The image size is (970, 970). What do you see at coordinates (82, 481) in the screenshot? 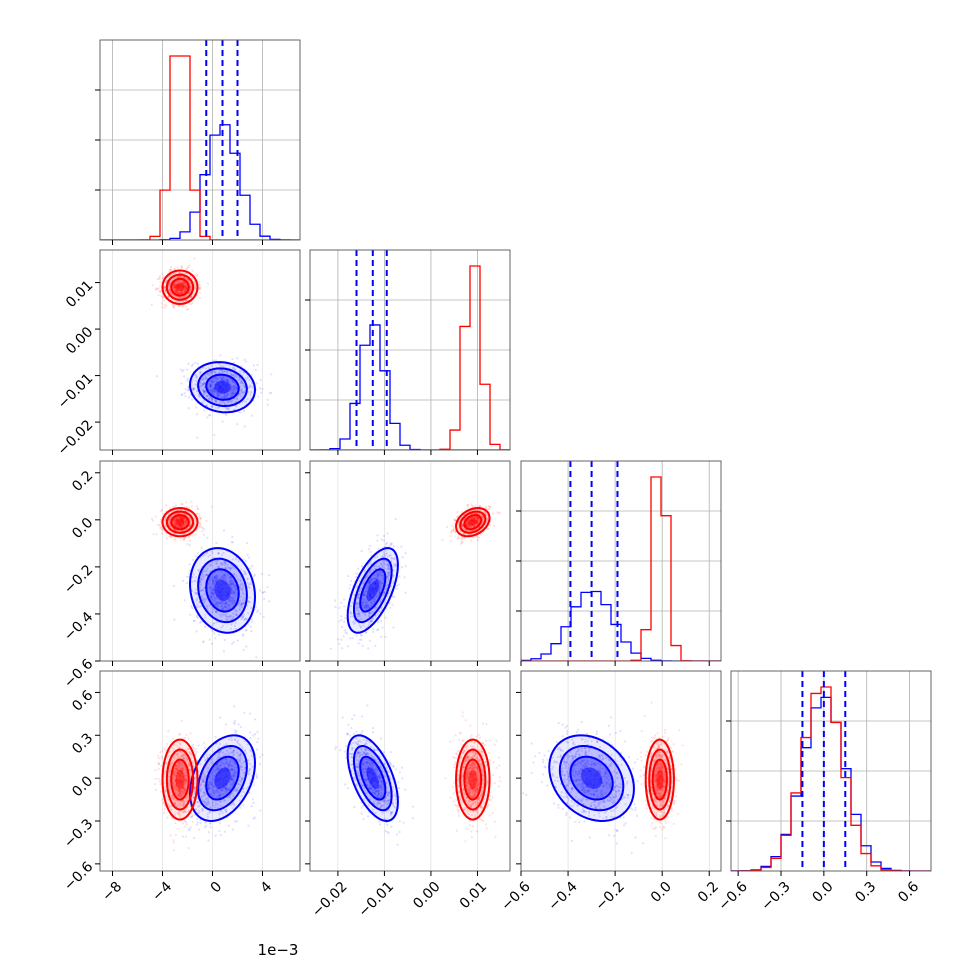
I see `y-tick-label: 0.2` at bounding box center [82, 481].